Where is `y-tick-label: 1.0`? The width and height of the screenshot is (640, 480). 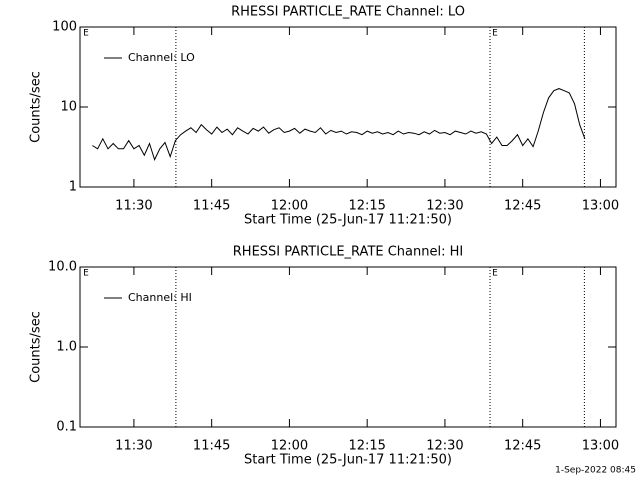
y-tick-label: 1.0 is located at coordinates (66, 347).